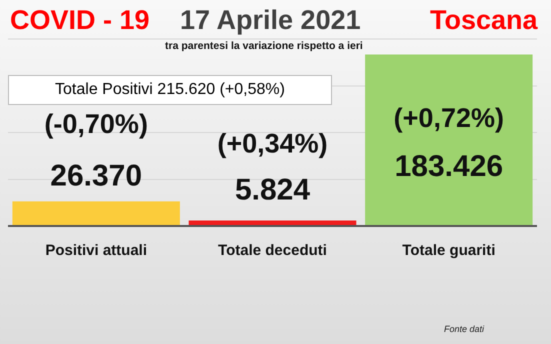 The height and width of the screenshot is (344, 551). What do you see at coordinates (80, 20) in the screenshot?
I see `chart-title: COVID - 19` at bounding box center [80, 20].